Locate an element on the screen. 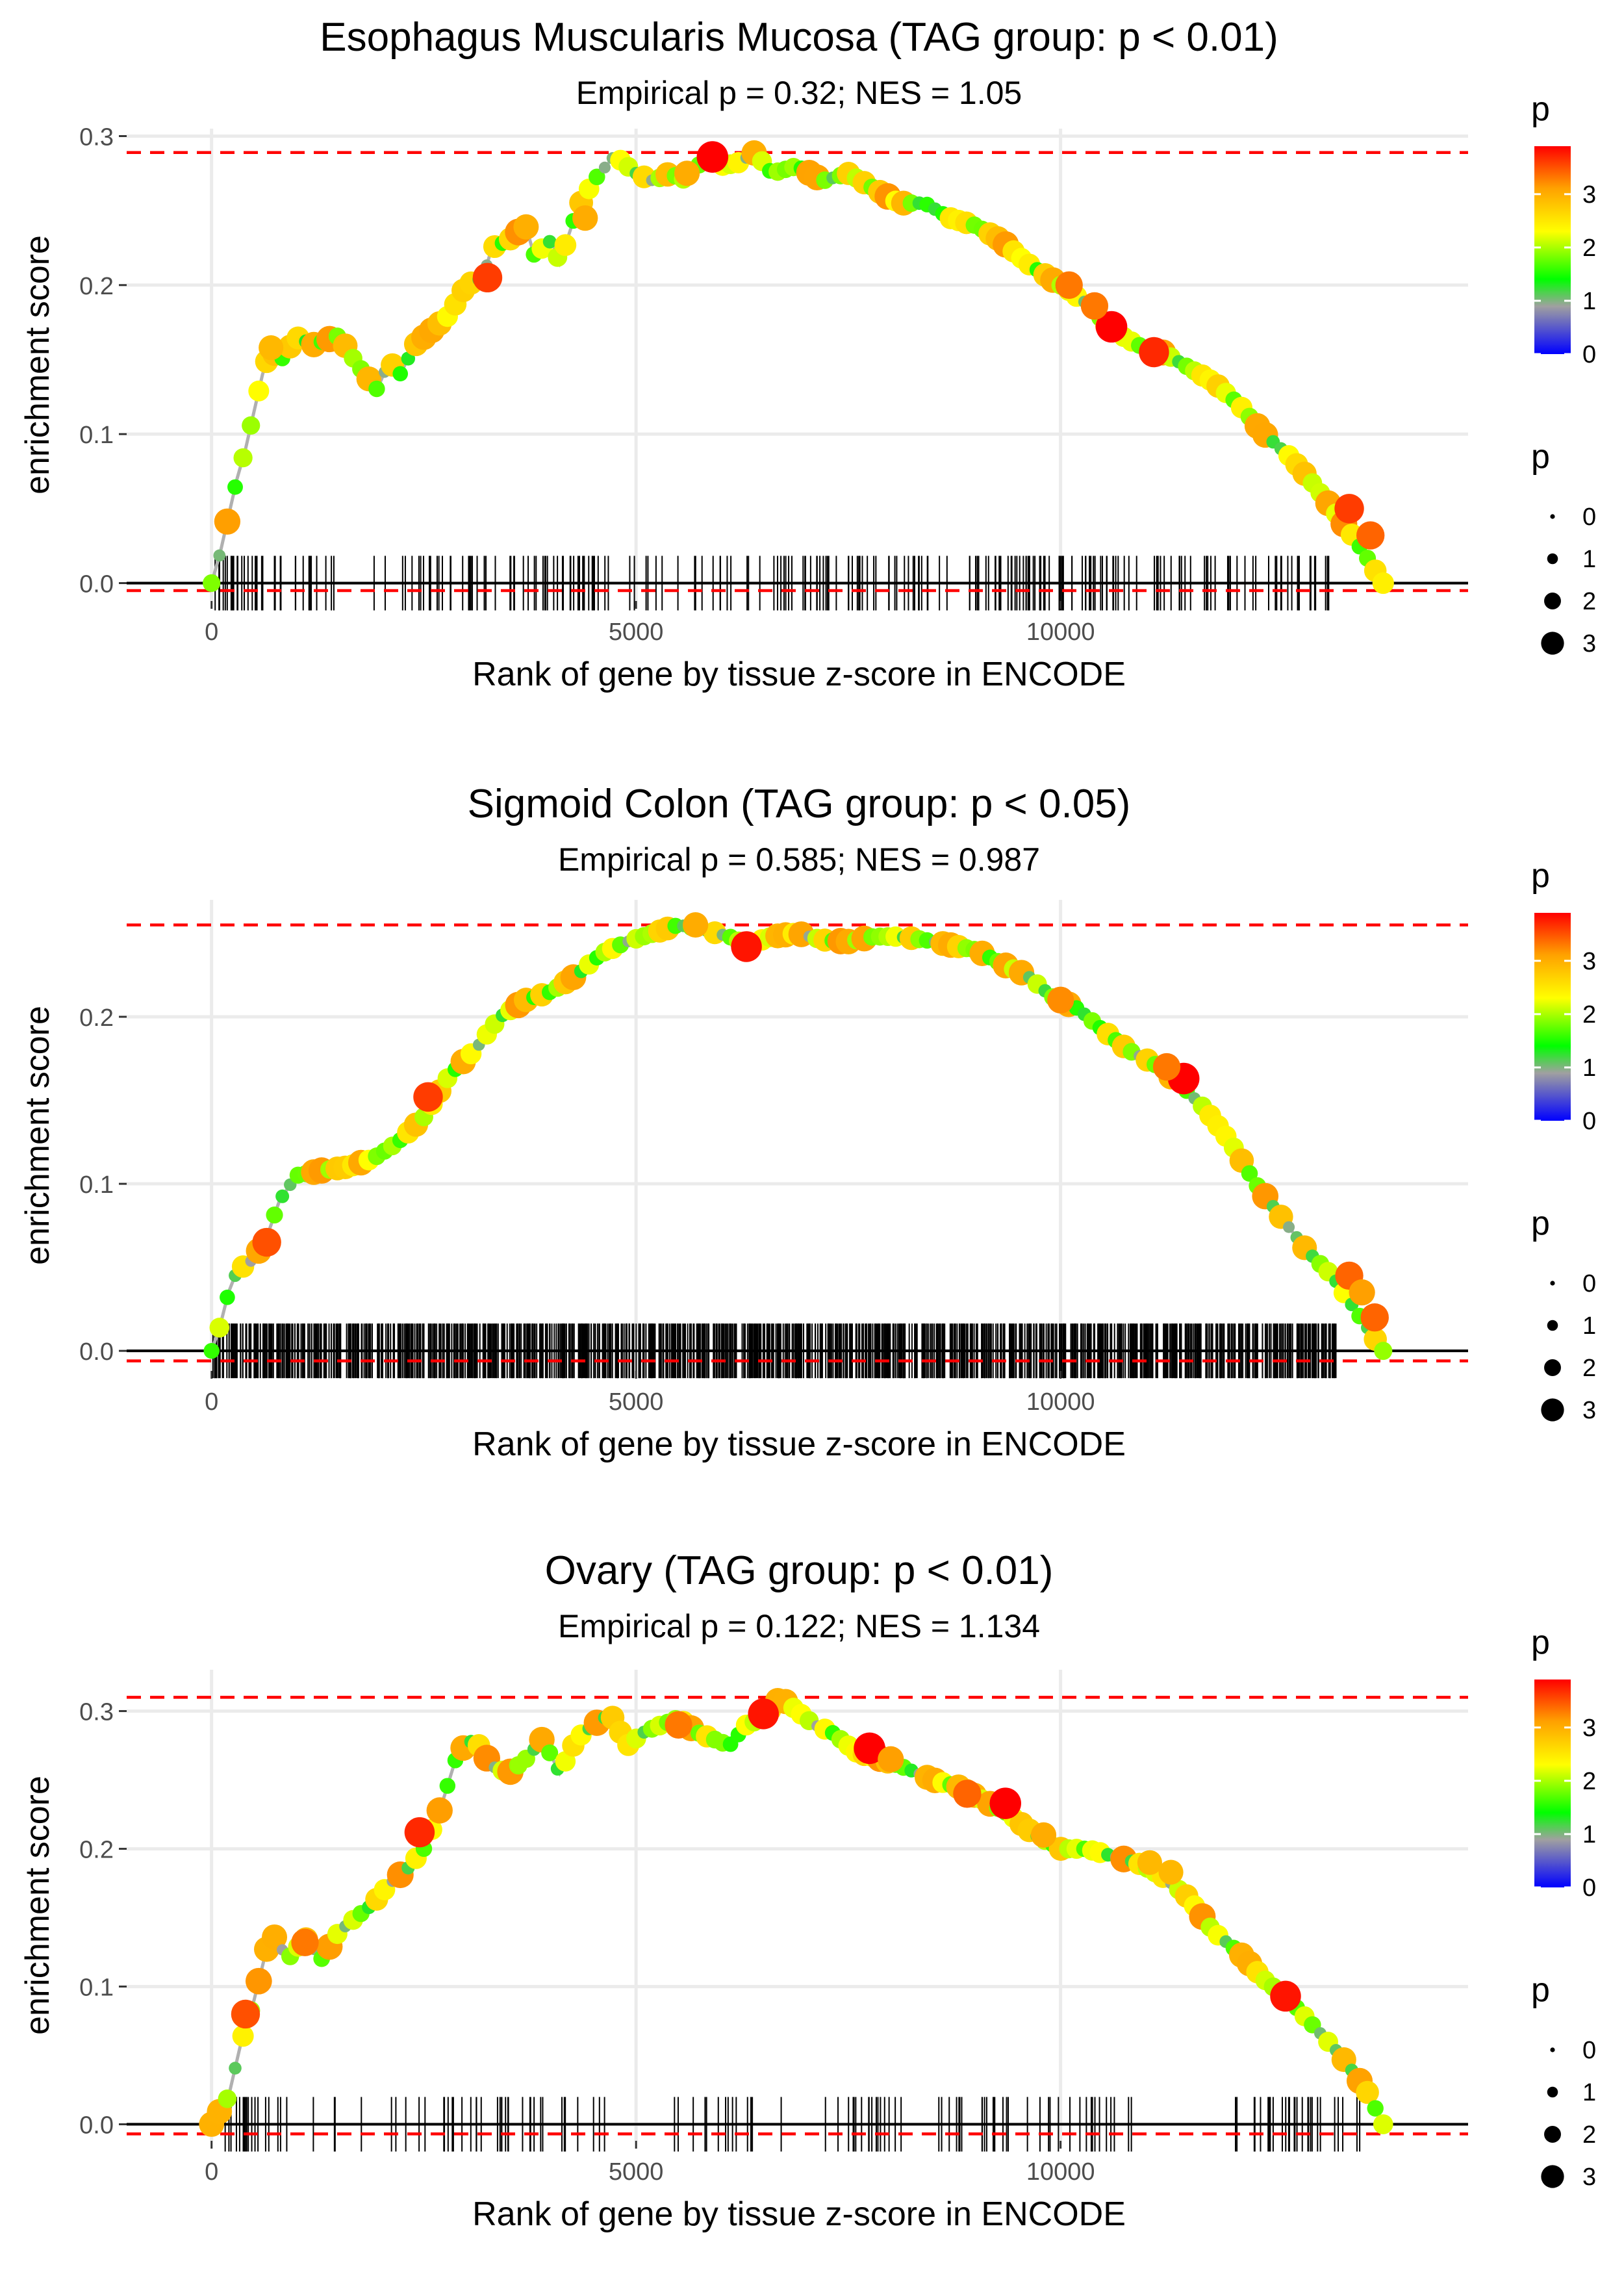 Image resolution: width=1624 pixels, height=2274 pixels. chart-title: Ovary (TAG group: p < 0.01) is located at coordinates (799, 1570).